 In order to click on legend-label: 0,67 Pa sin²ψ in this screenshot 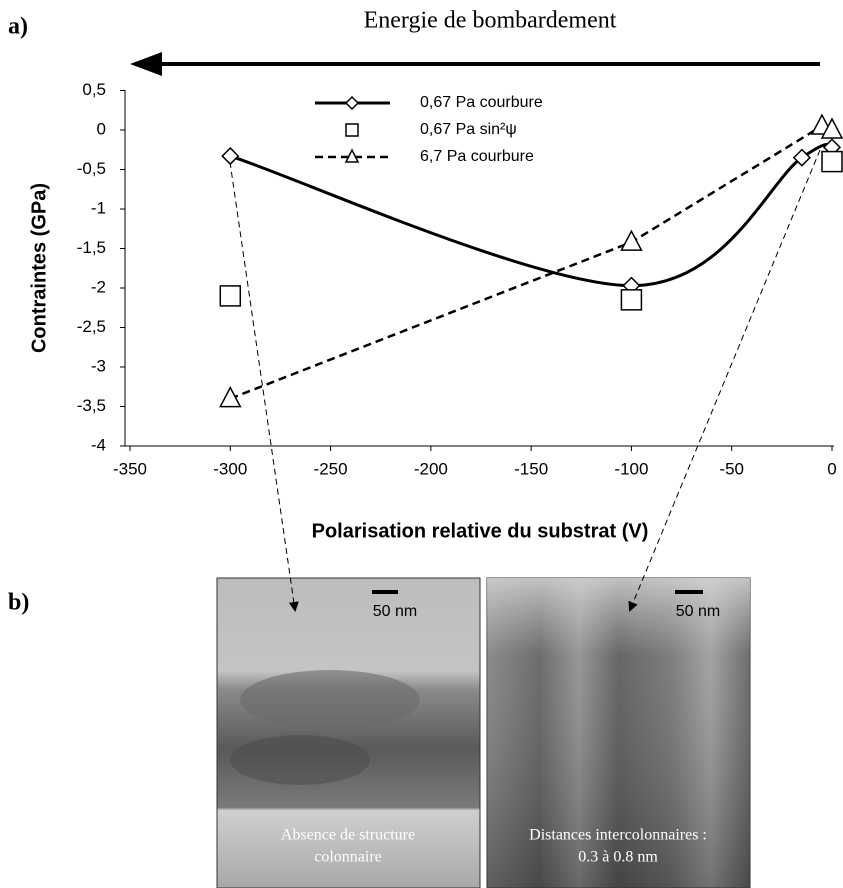, I will do `click(468, 129)`.